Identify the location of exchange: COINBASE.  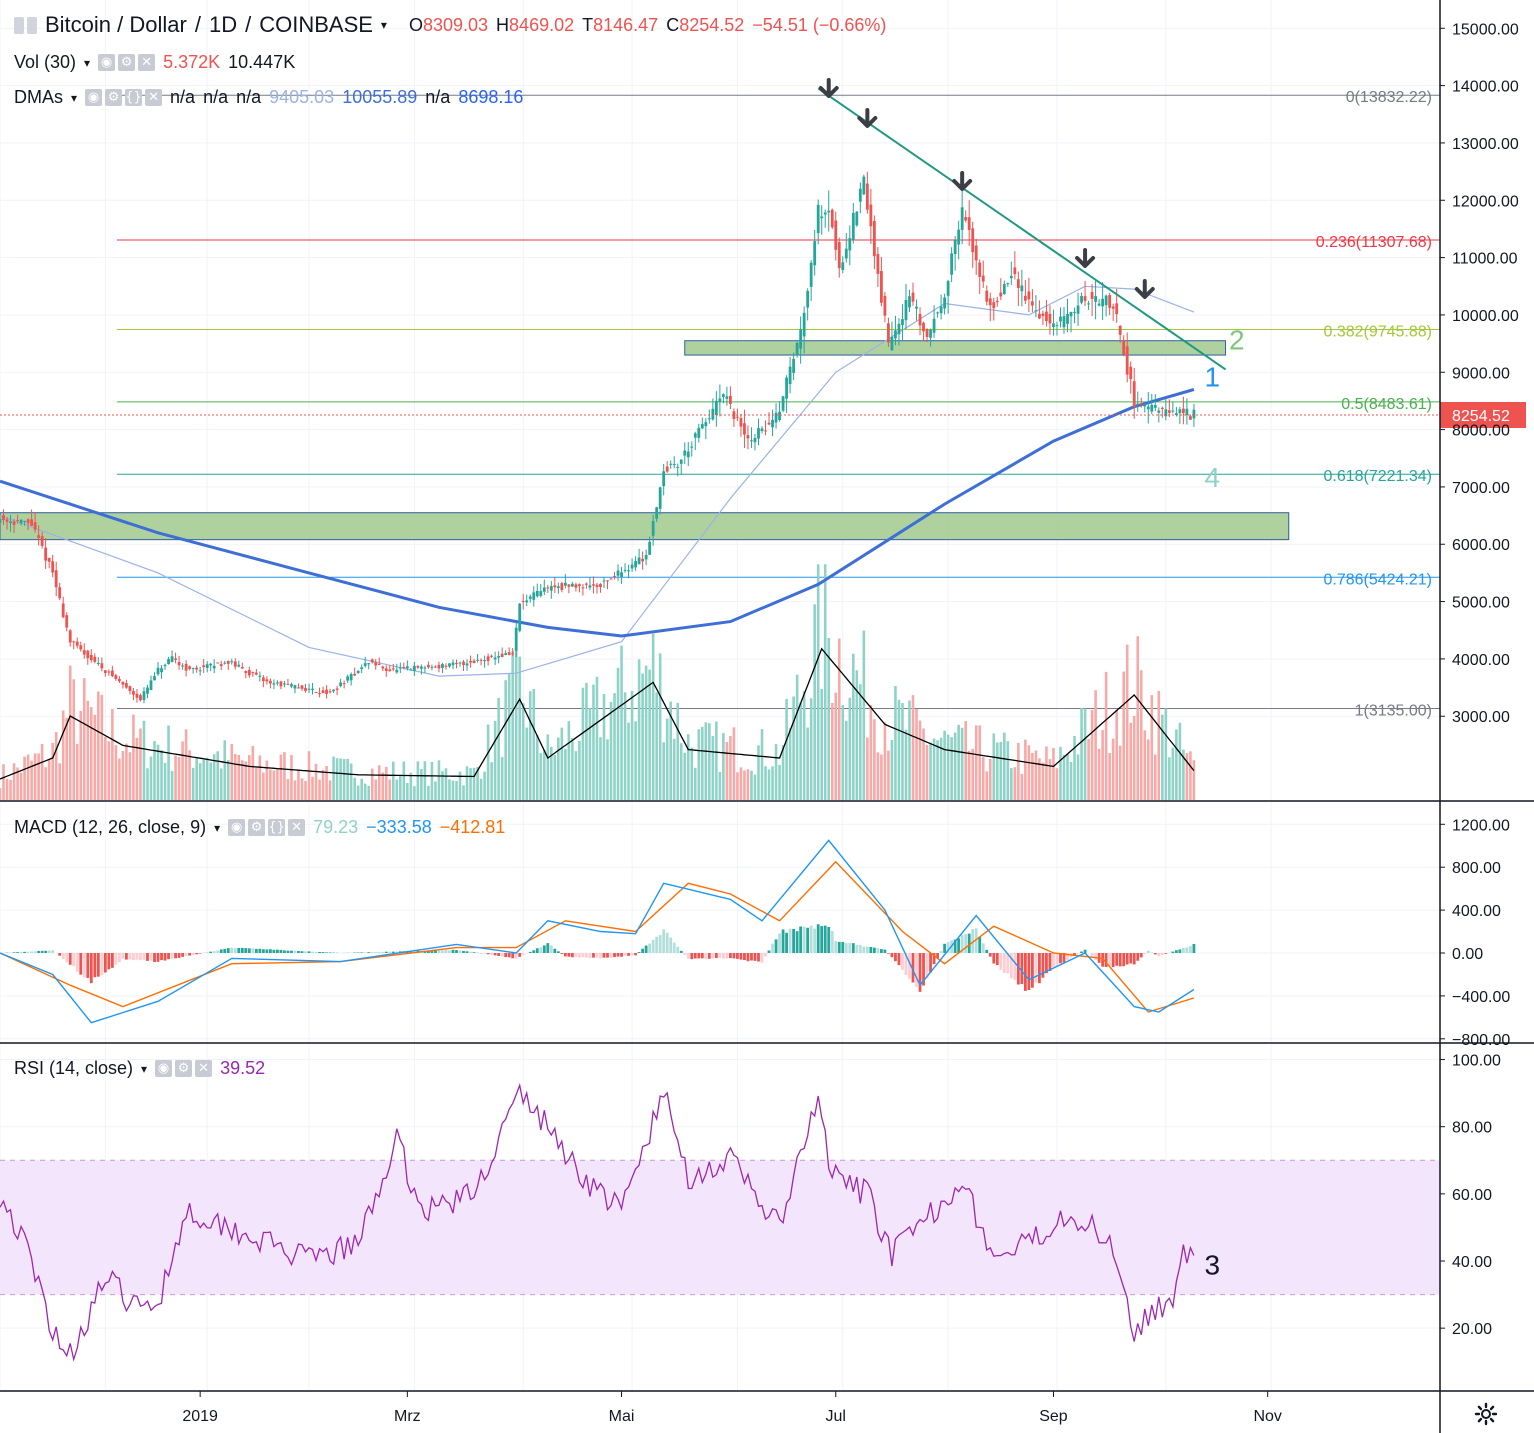
(316, 24).